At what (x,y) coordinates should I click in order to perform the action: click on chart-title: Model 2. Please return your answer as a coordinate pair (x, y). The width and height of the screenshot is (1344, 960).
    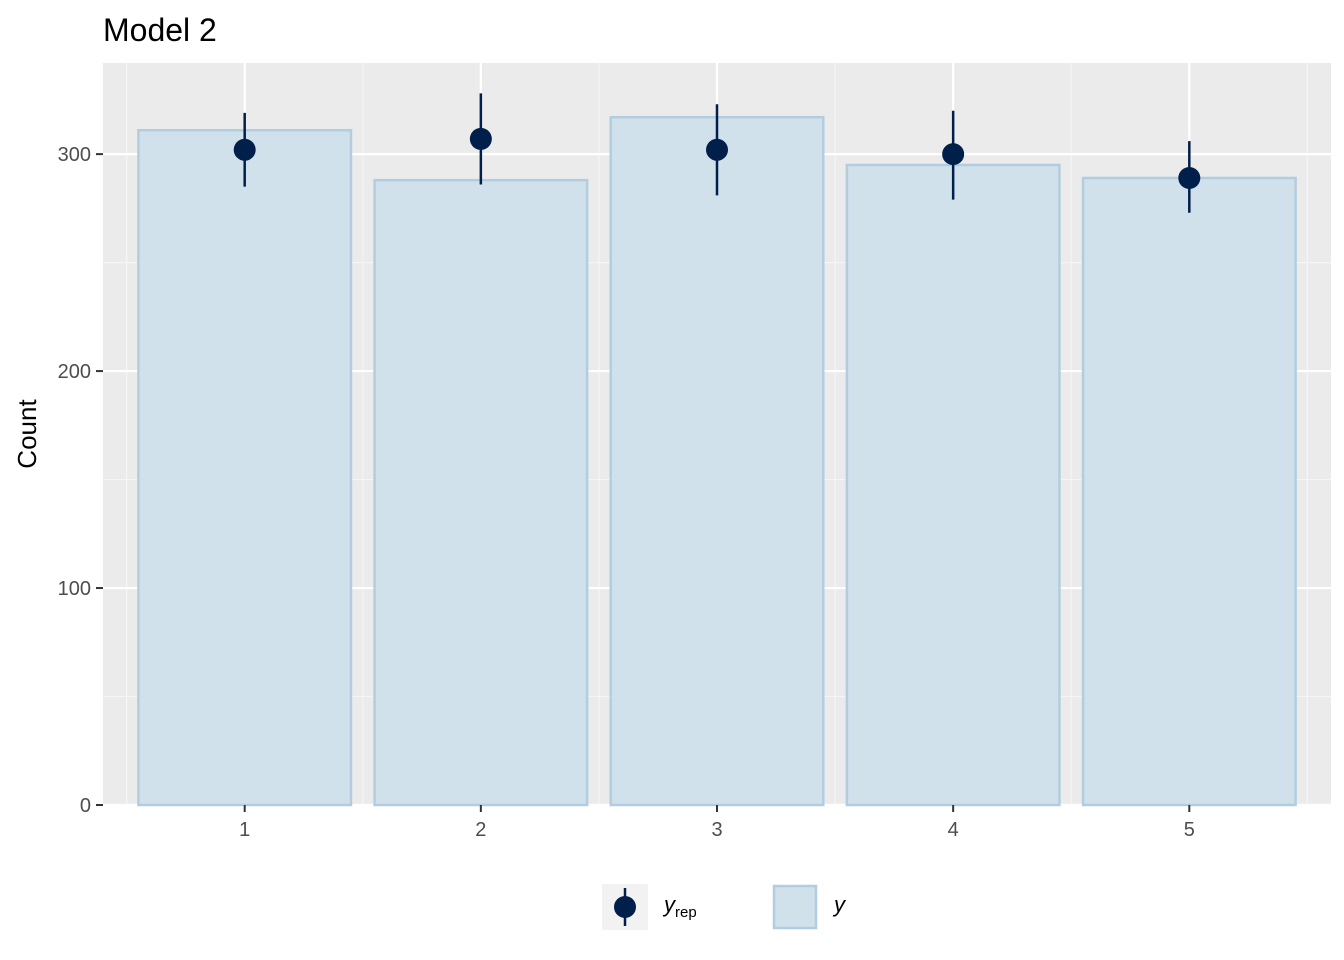
    Looking at the image, I should click on (160, 30).